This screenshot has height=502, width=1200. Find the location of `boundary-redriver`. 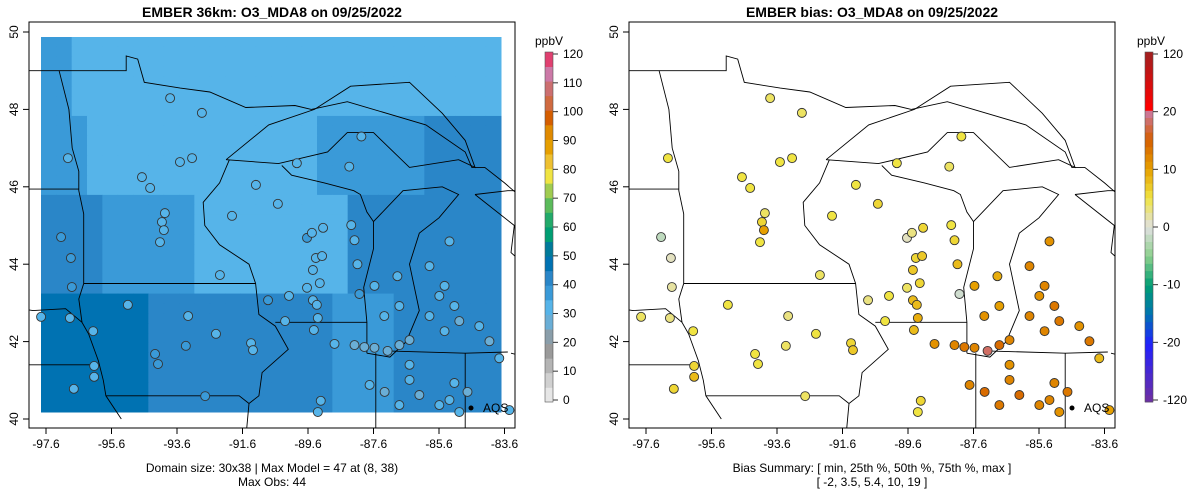

boundary-redriver is located at coordinates (690, 245).